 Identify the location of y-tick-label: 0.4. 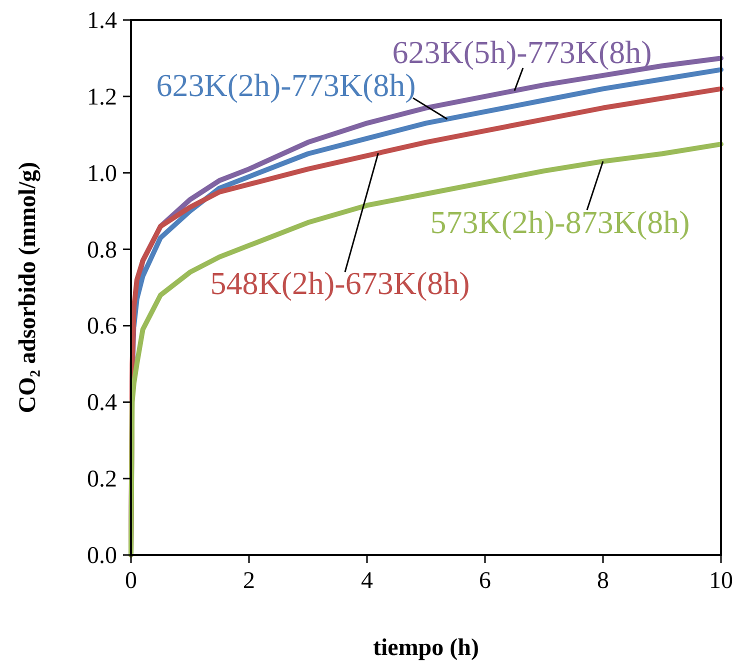
(102, 403).